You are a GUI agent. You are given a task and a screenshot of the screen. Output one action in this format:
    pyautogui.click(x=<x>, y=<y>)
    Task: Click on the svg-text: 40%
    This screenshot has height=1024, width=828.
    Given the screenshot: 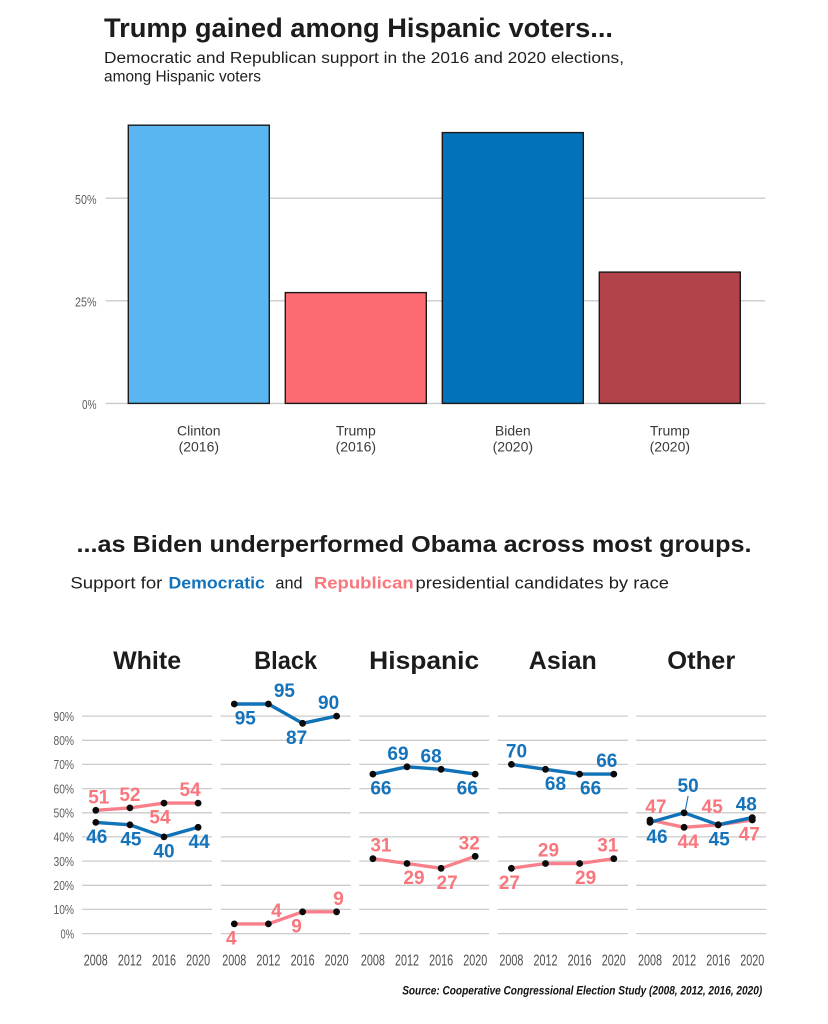 What is the action you would take?
    pyautogui.click(x=64, y=837)
    